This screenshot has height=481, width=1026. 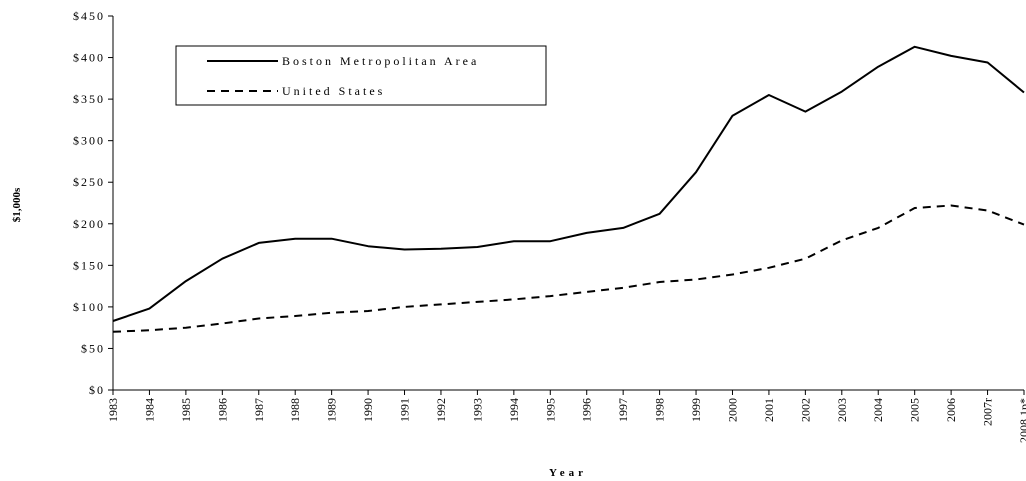 I want to click on x-tick-label: 1984, so click(x=149, y=410).